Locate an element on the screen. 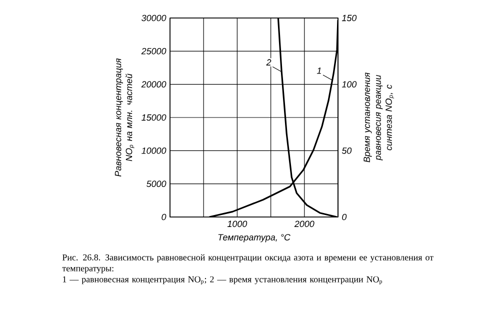  y2-tick-label: 50 is located at coordinates (347, 150).